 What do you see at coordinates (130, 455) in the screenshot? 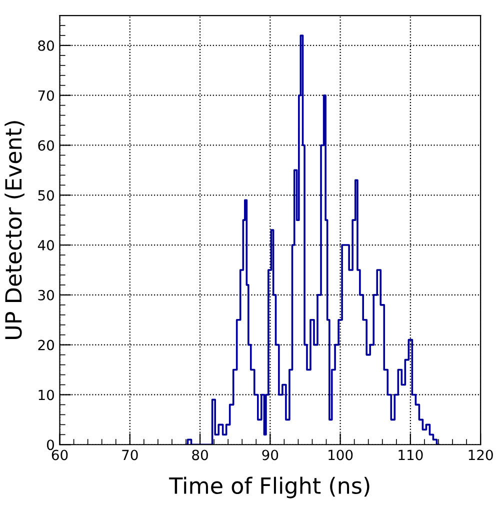
I see `x-tick-label: 70` at bounding box center [130, 455].